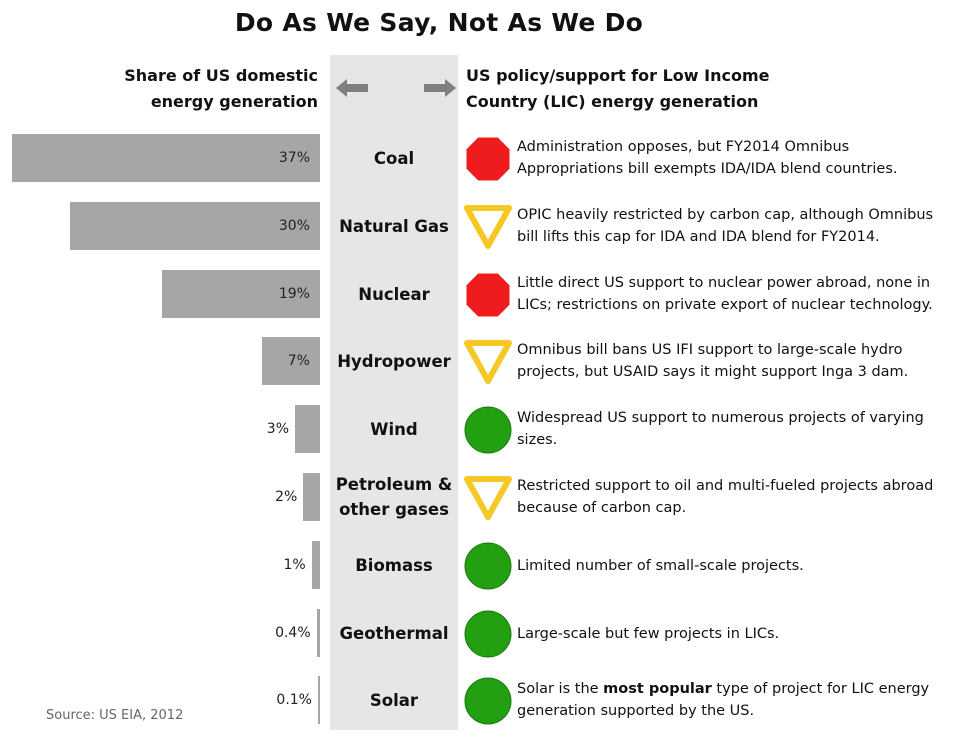 The image size is (978, 744). I want to click on category-label: Natural Gas, so click(394, 226).